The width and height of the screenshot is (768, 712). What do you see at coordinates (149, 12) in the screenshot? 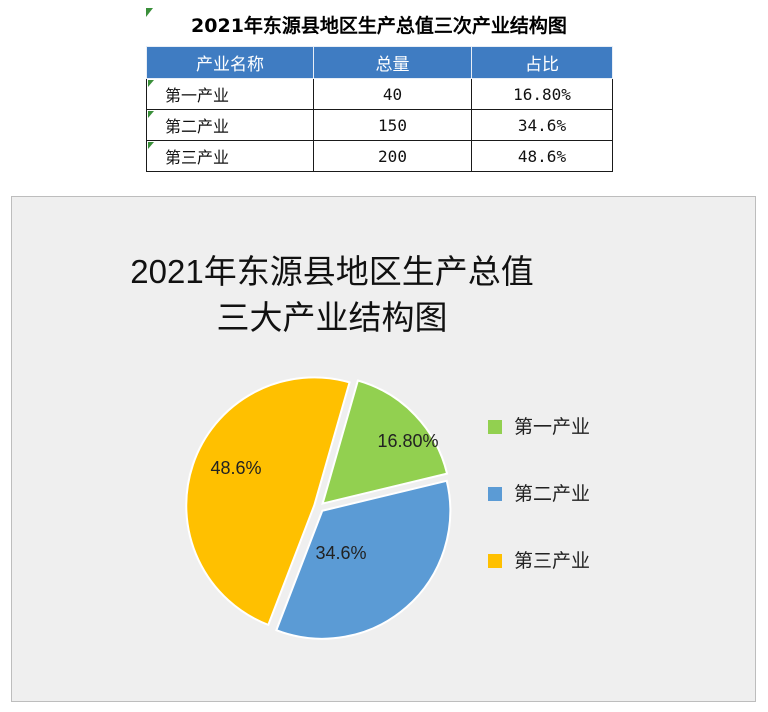
I see `corner-marker` at bounding box center [149, 12].